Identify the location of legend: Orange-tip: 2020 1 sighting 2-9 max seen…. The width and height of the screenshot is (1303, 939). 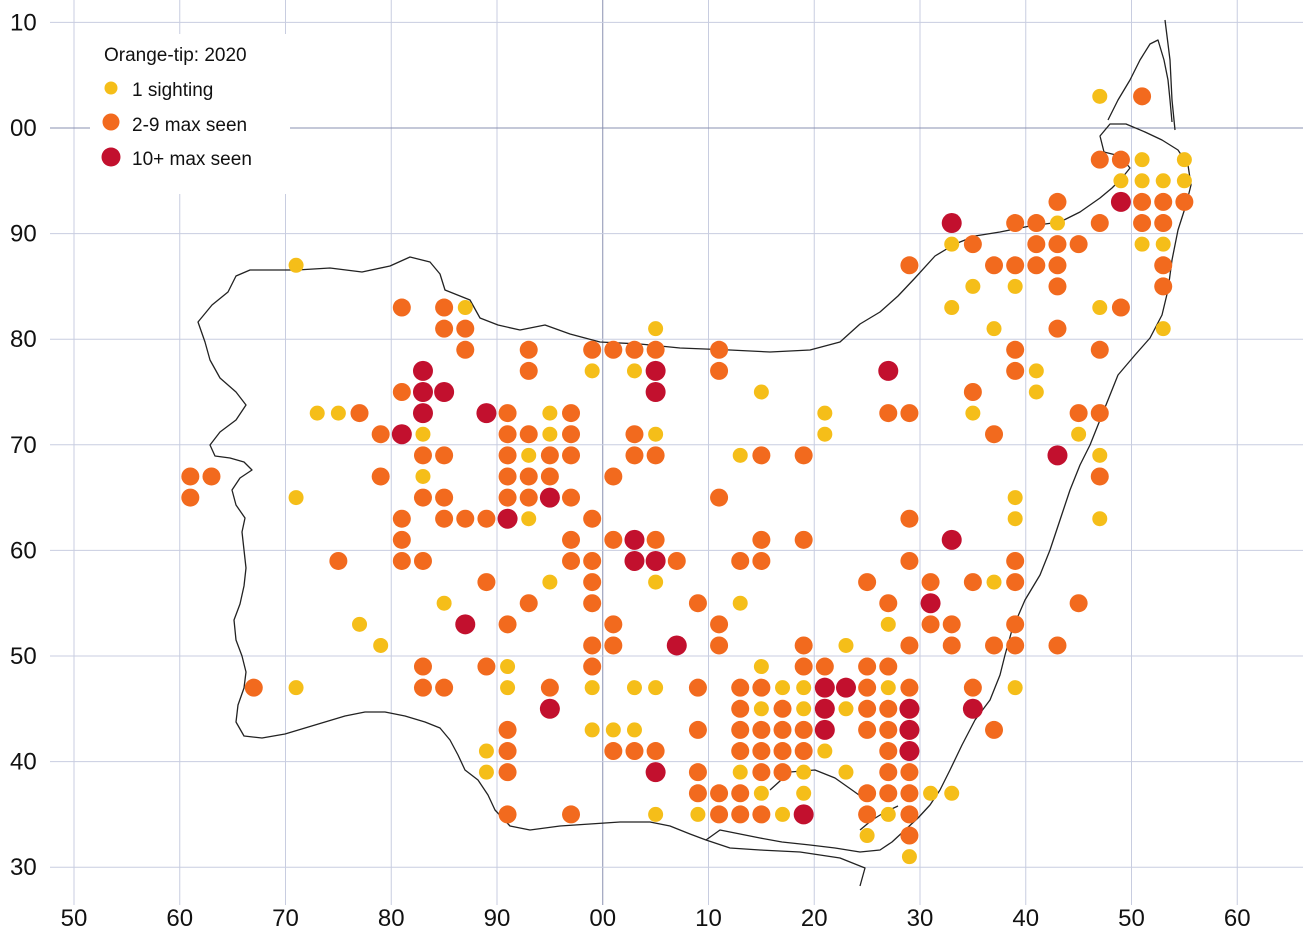
(176, 107).